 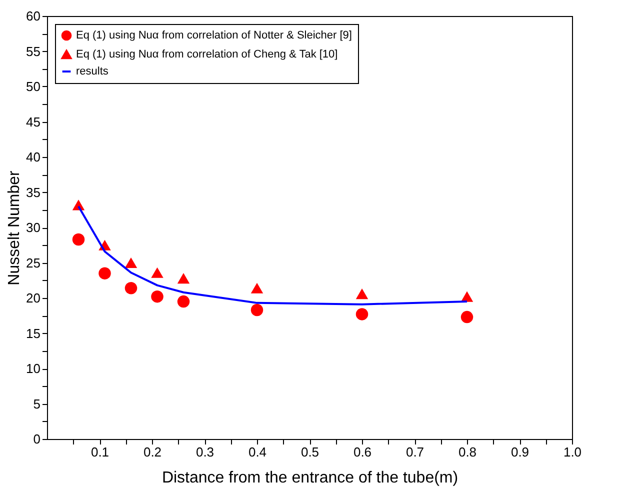 What do you see at coordinates (33, 262) in the screenshot?
I see `y-tick-label: 25` at bounding box center [33, 262].